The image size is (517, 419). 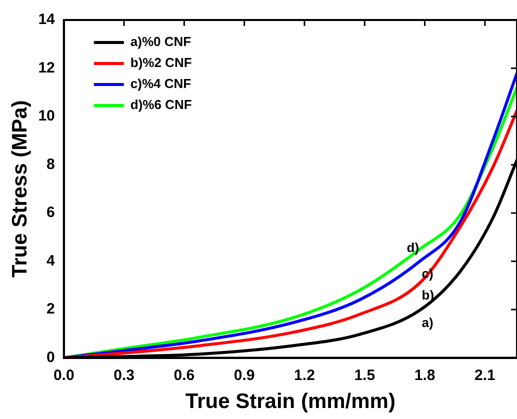 What do you see at coordinates (161, 62) in the screenshot?
I see `legend-label: b)%2 CNF` at bounding box center [161, 62].